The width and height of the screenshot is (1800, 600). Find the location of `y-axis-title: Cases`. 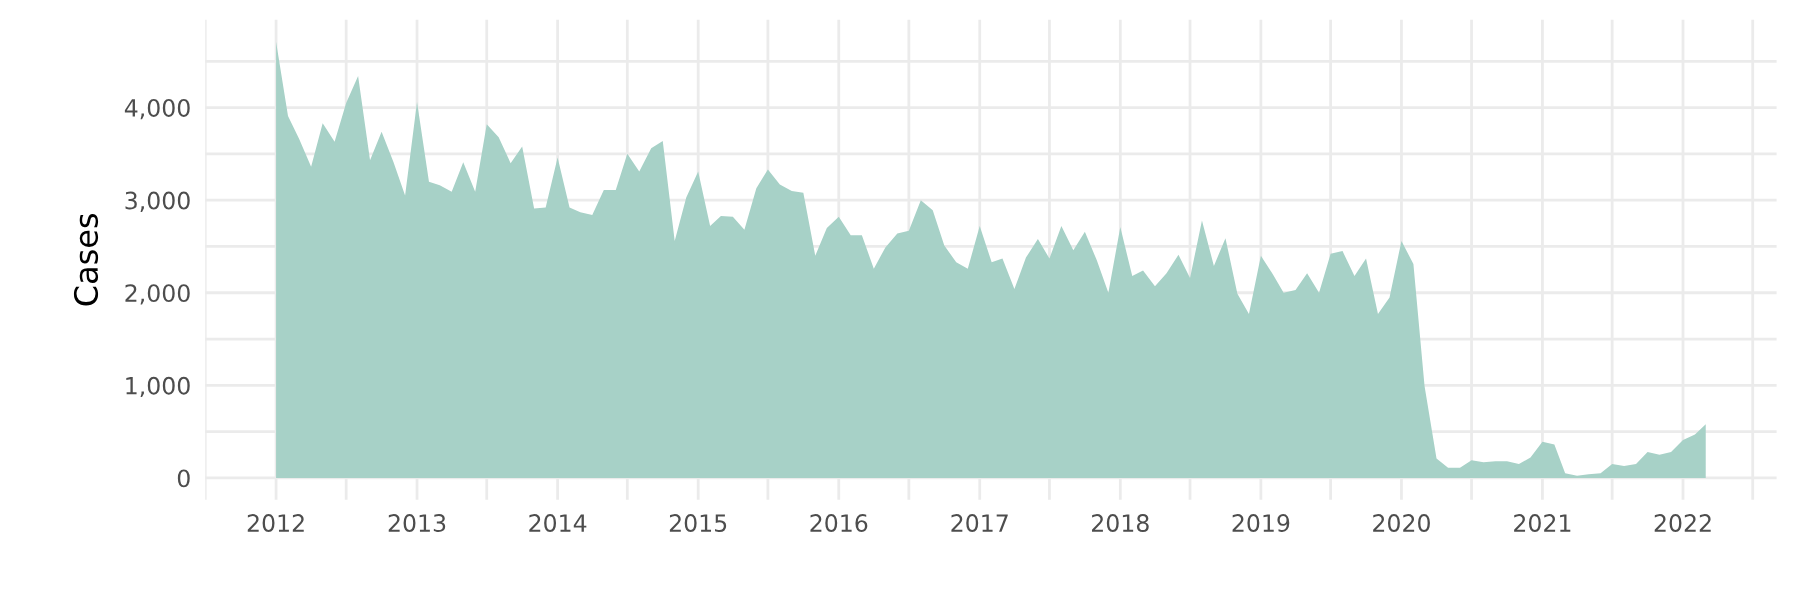

y-axis-title: Cases is located at coordinates (86, 259).